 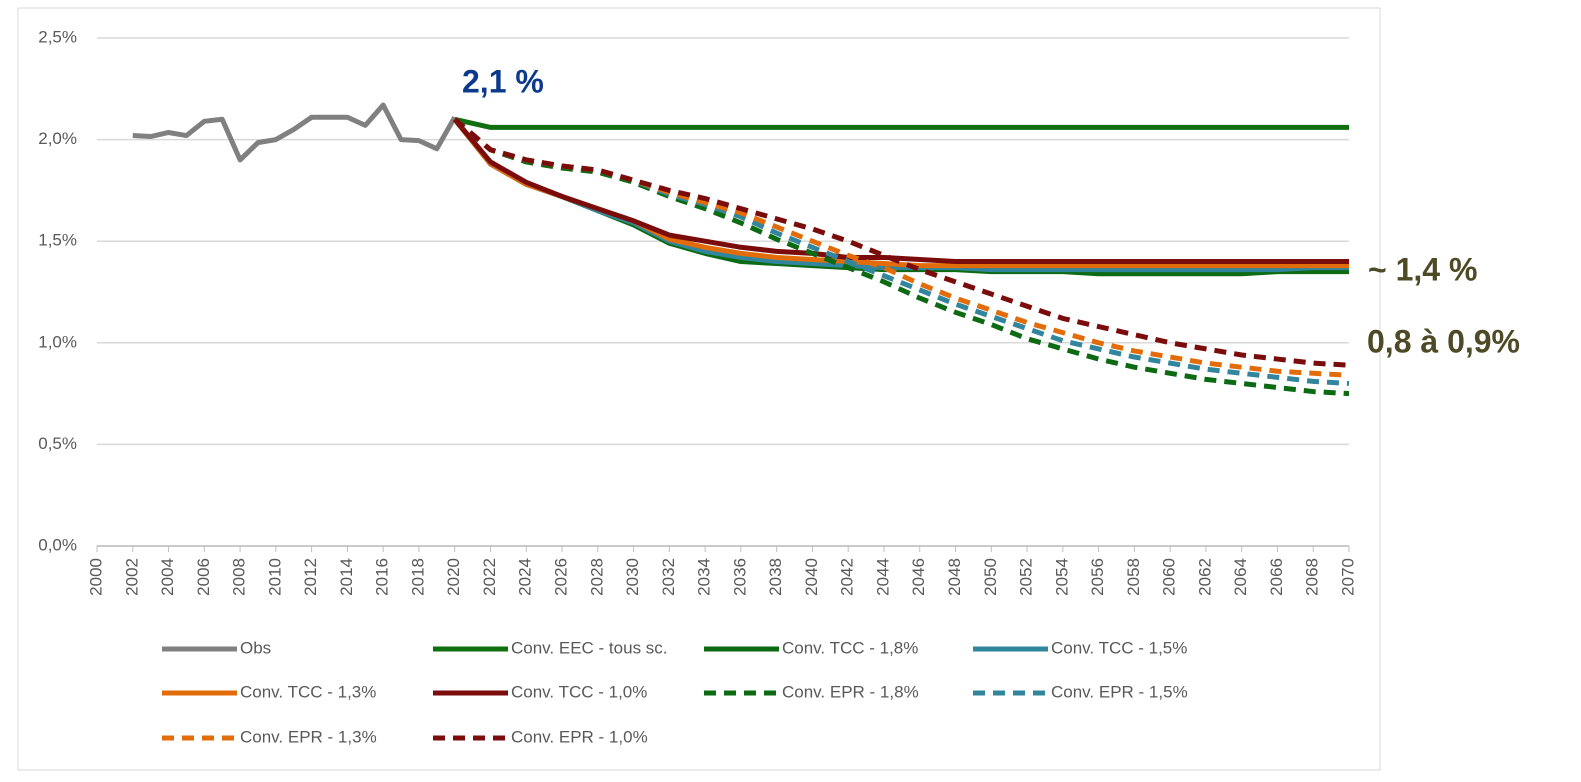 I want to click on y-tick-label: 1,5%, so click(x=57, y=240).